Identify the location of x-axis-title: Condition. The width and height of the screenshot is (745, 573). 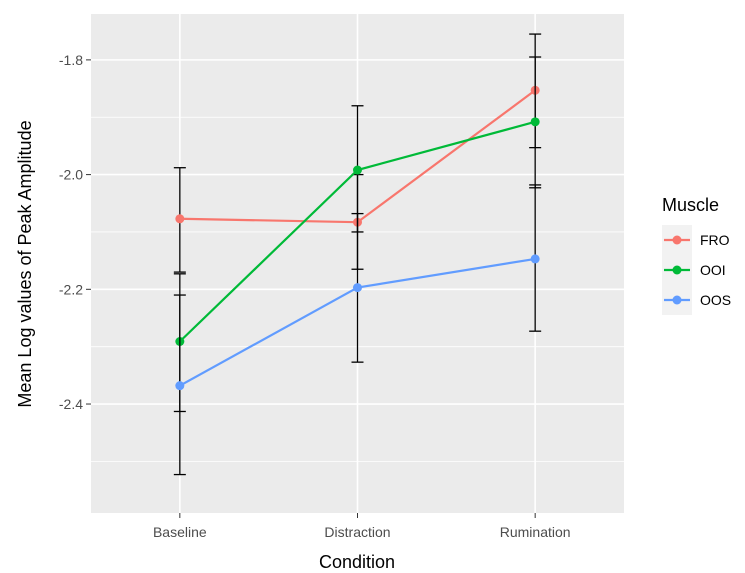
(357, 562).